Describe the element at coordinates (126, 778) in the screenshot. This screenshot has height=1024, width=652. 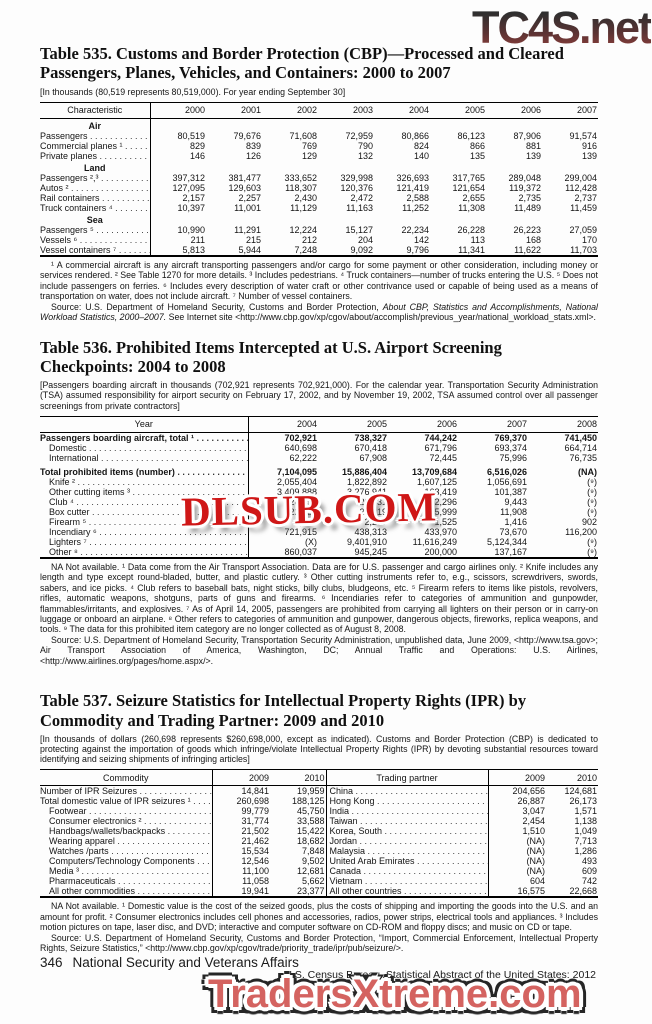
I see `column-header: Commodity` at that location.